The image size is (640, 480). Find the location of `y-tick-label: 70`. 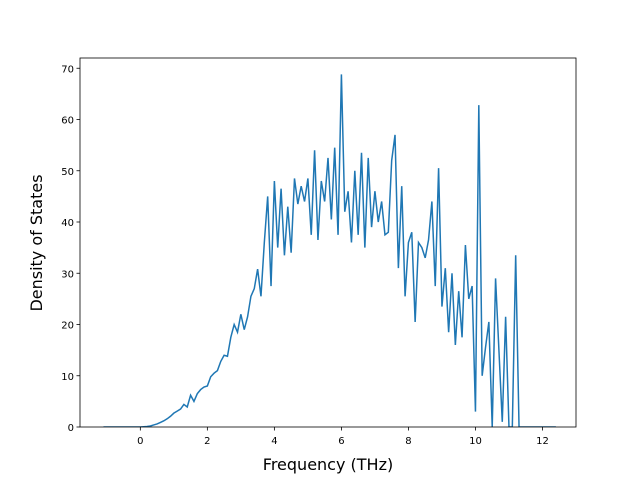

y-tick-label: 70 is located at coordinates (67, 69).